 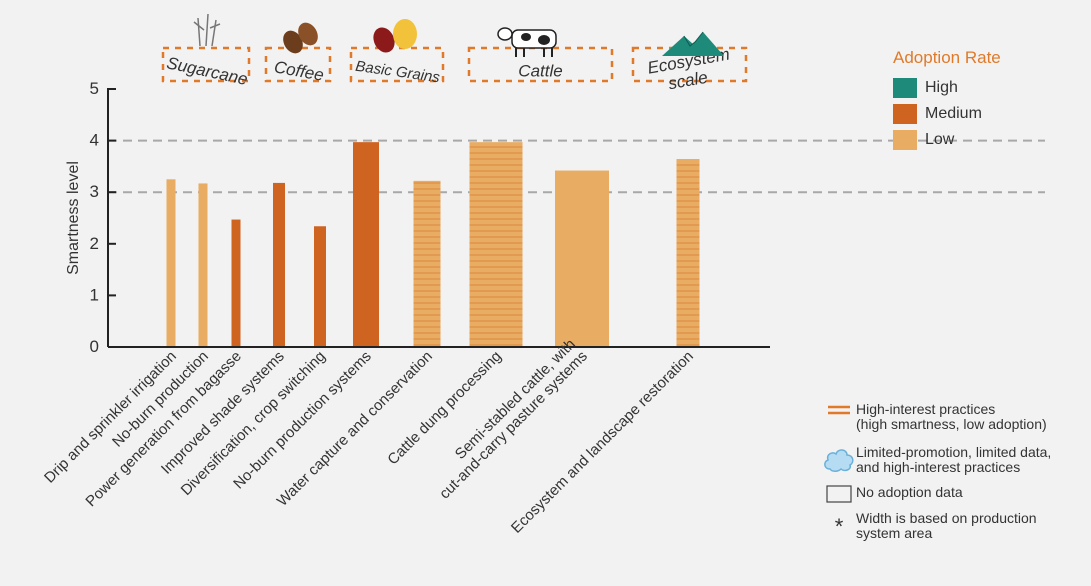 What do you see at coordinates (693, 43) in the screenshot?
I see `mountain-icon` at bounding box center [693, 43].